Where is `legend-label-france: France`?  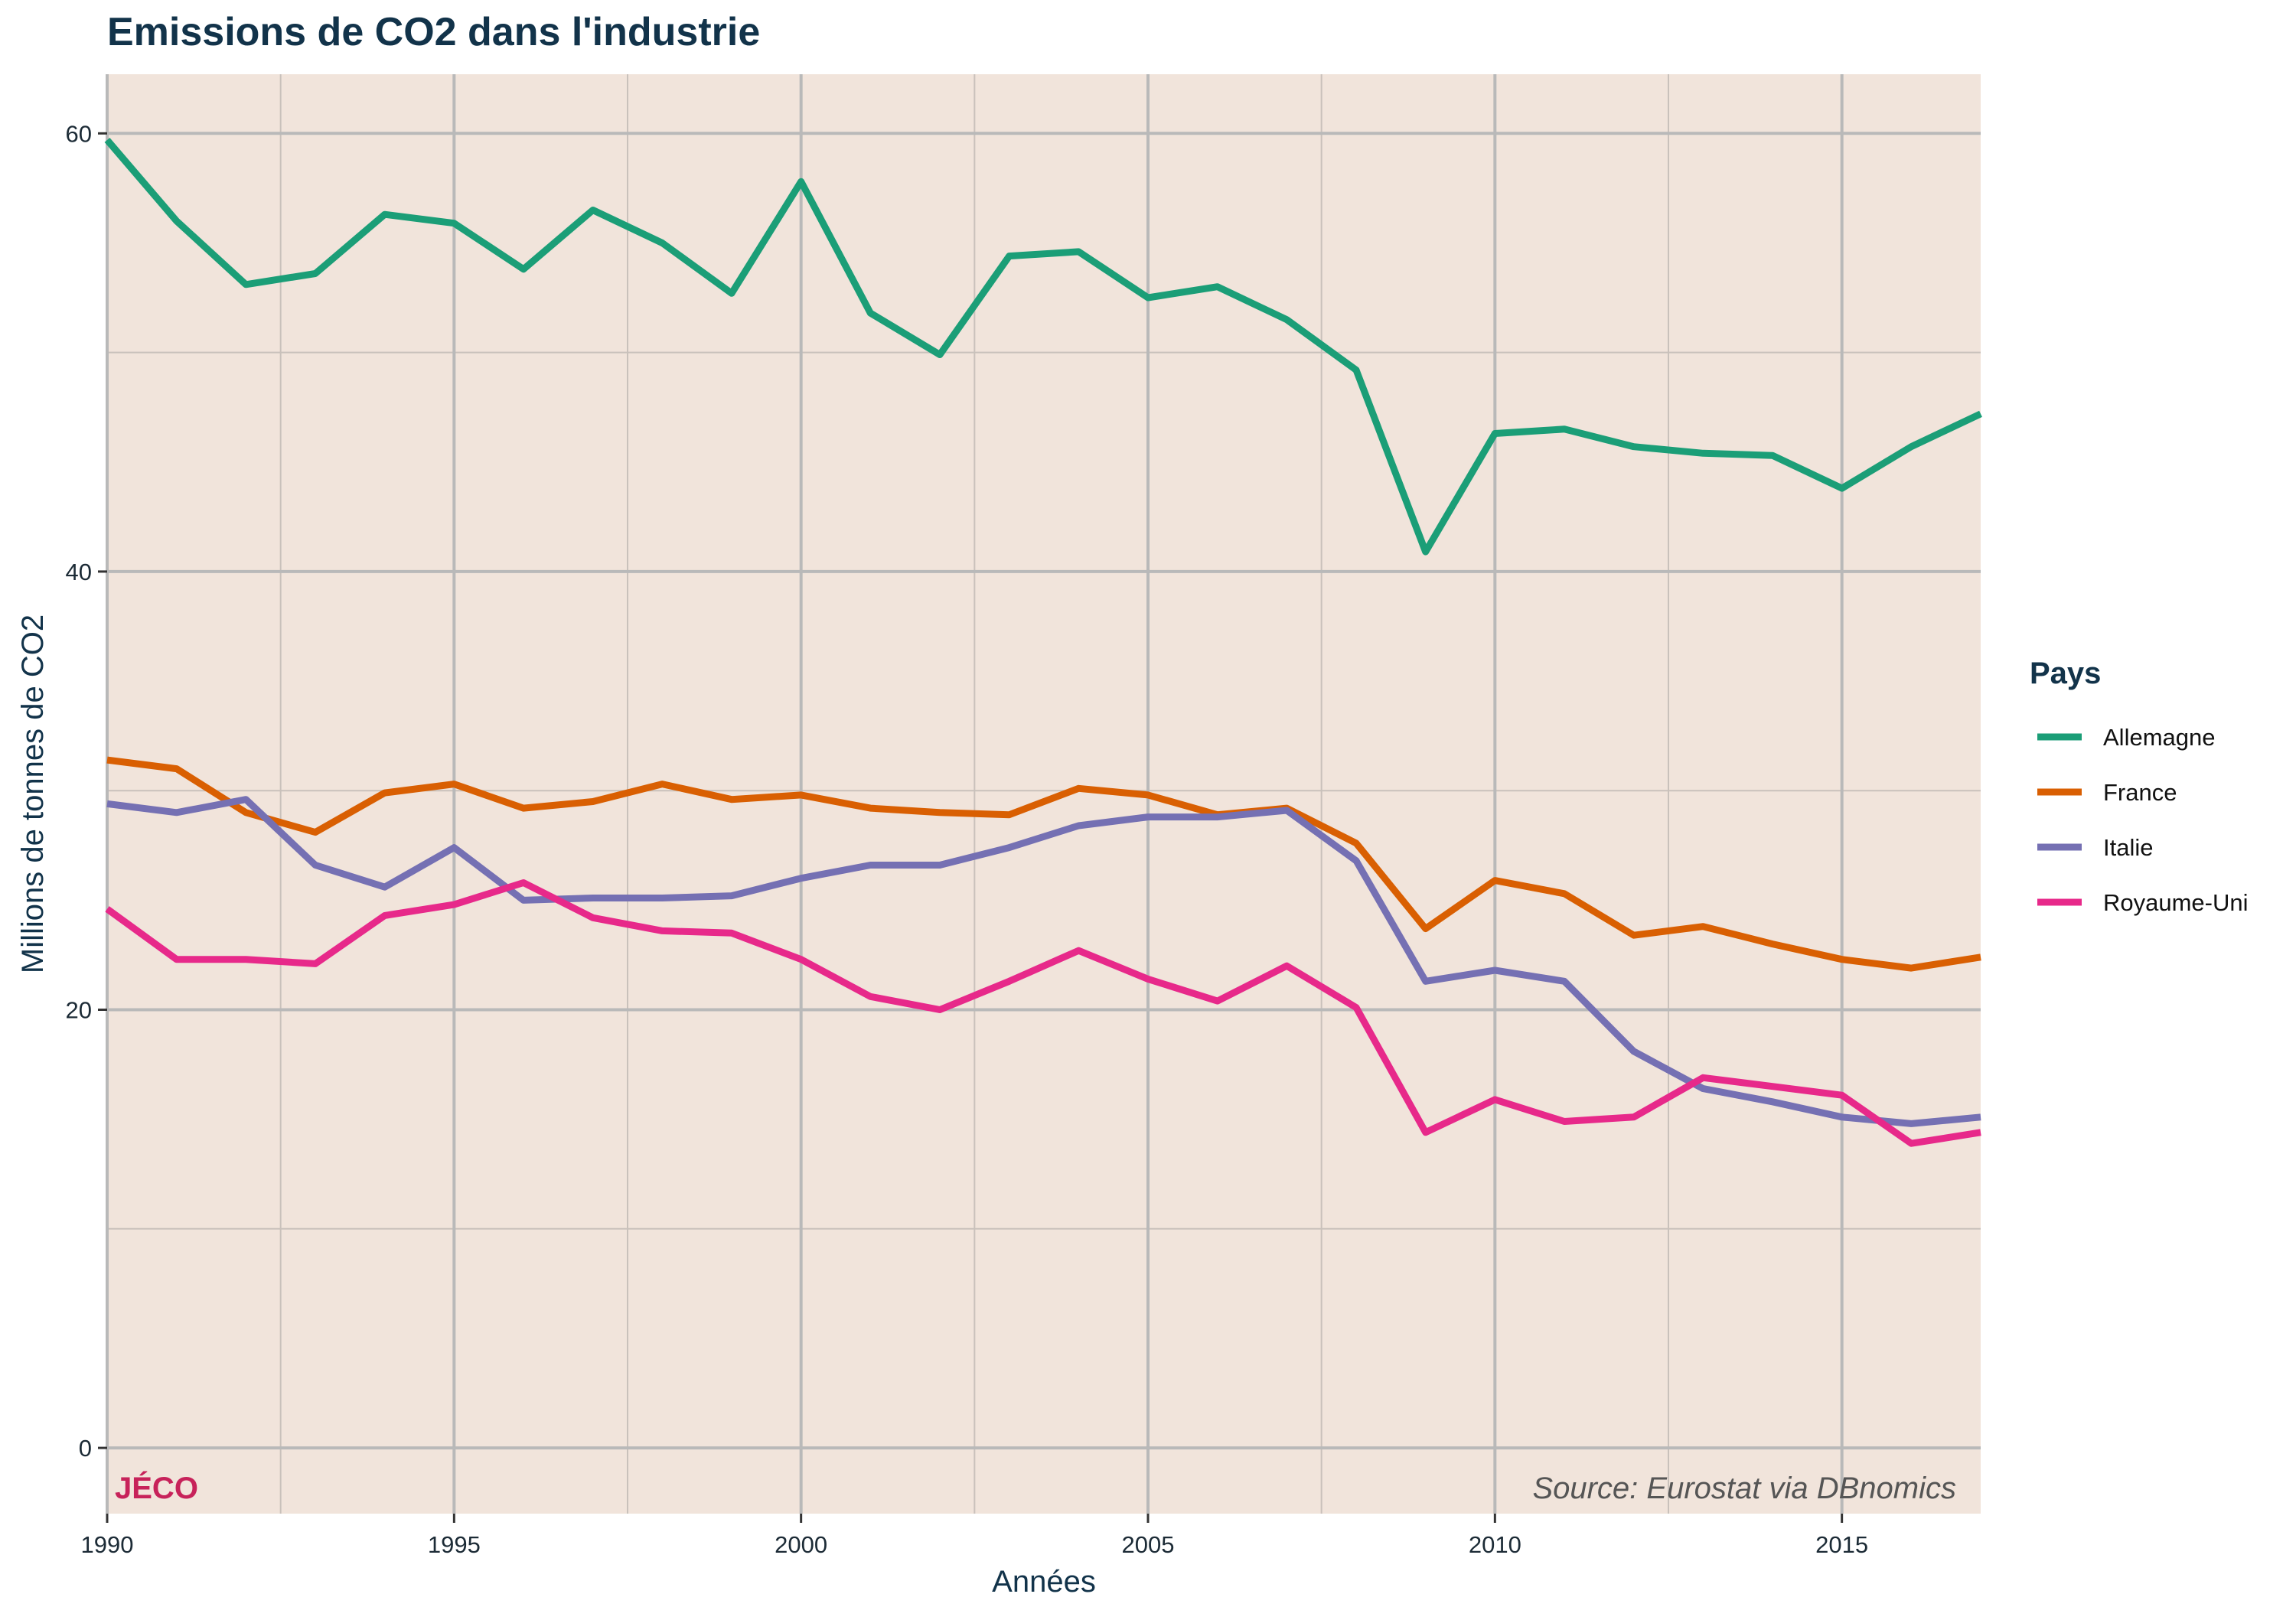 legend-label-france: France is located at coordinates (2140, 793).